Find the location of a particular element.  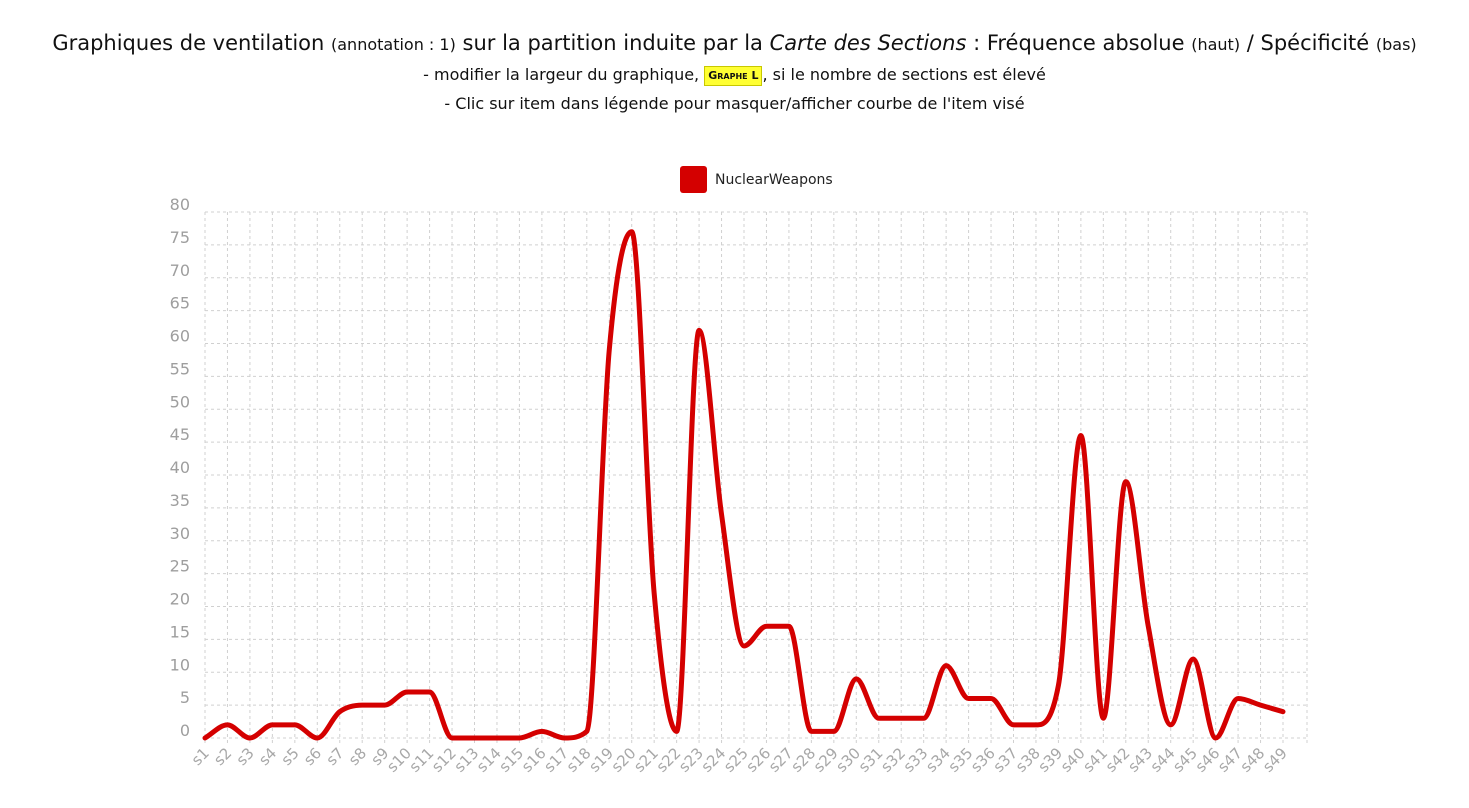

legend-label: NuclearWeapons is located at coordinates (774, 179).